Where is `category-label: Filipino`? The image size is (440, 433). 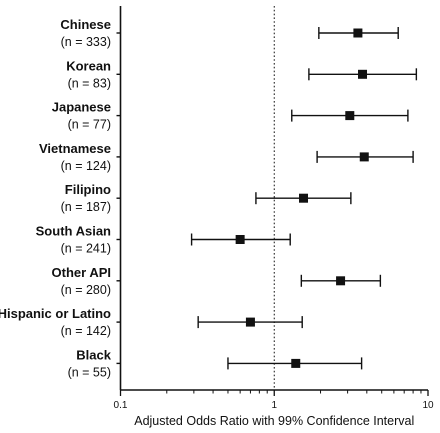
category-label: Filipino is located at coordinates (88, 189).